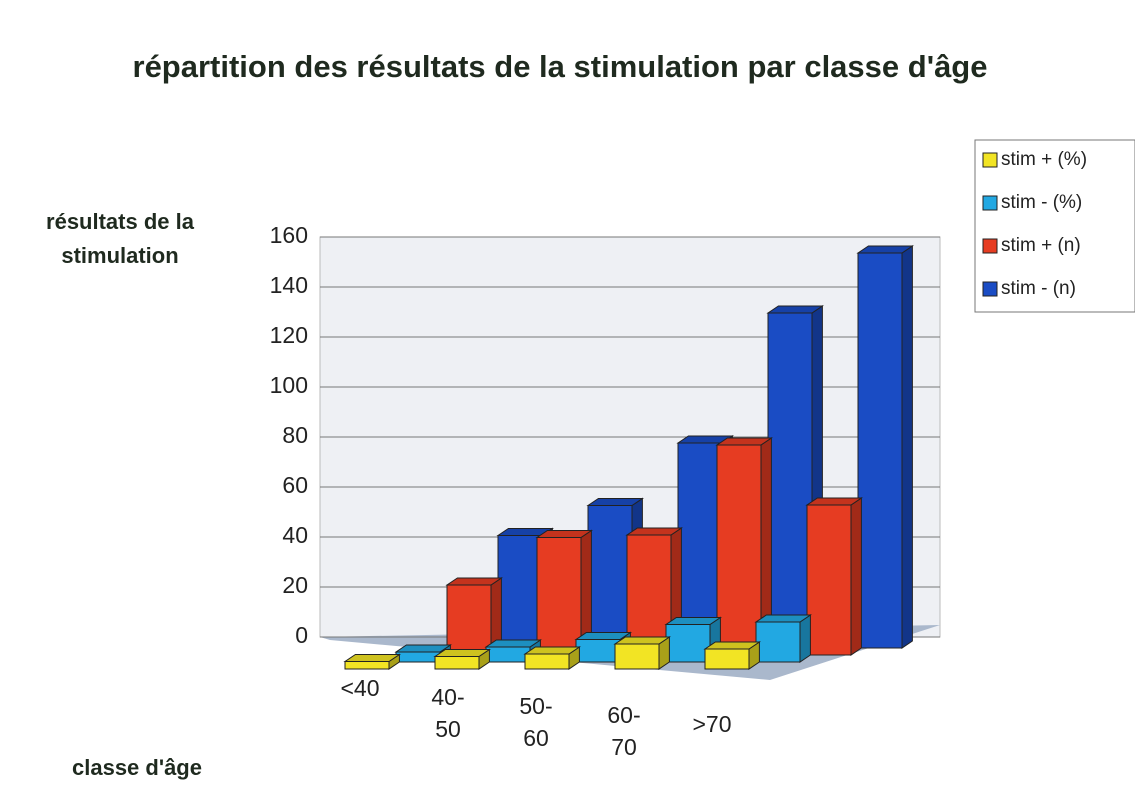 Image resolution: width=1135 pixels, height=791 pixels. What do you see at coordinates (120, 238) in the screenshot?
I see `y-axis-label: résultats de la stimulation` at bounding box center [120, 238].